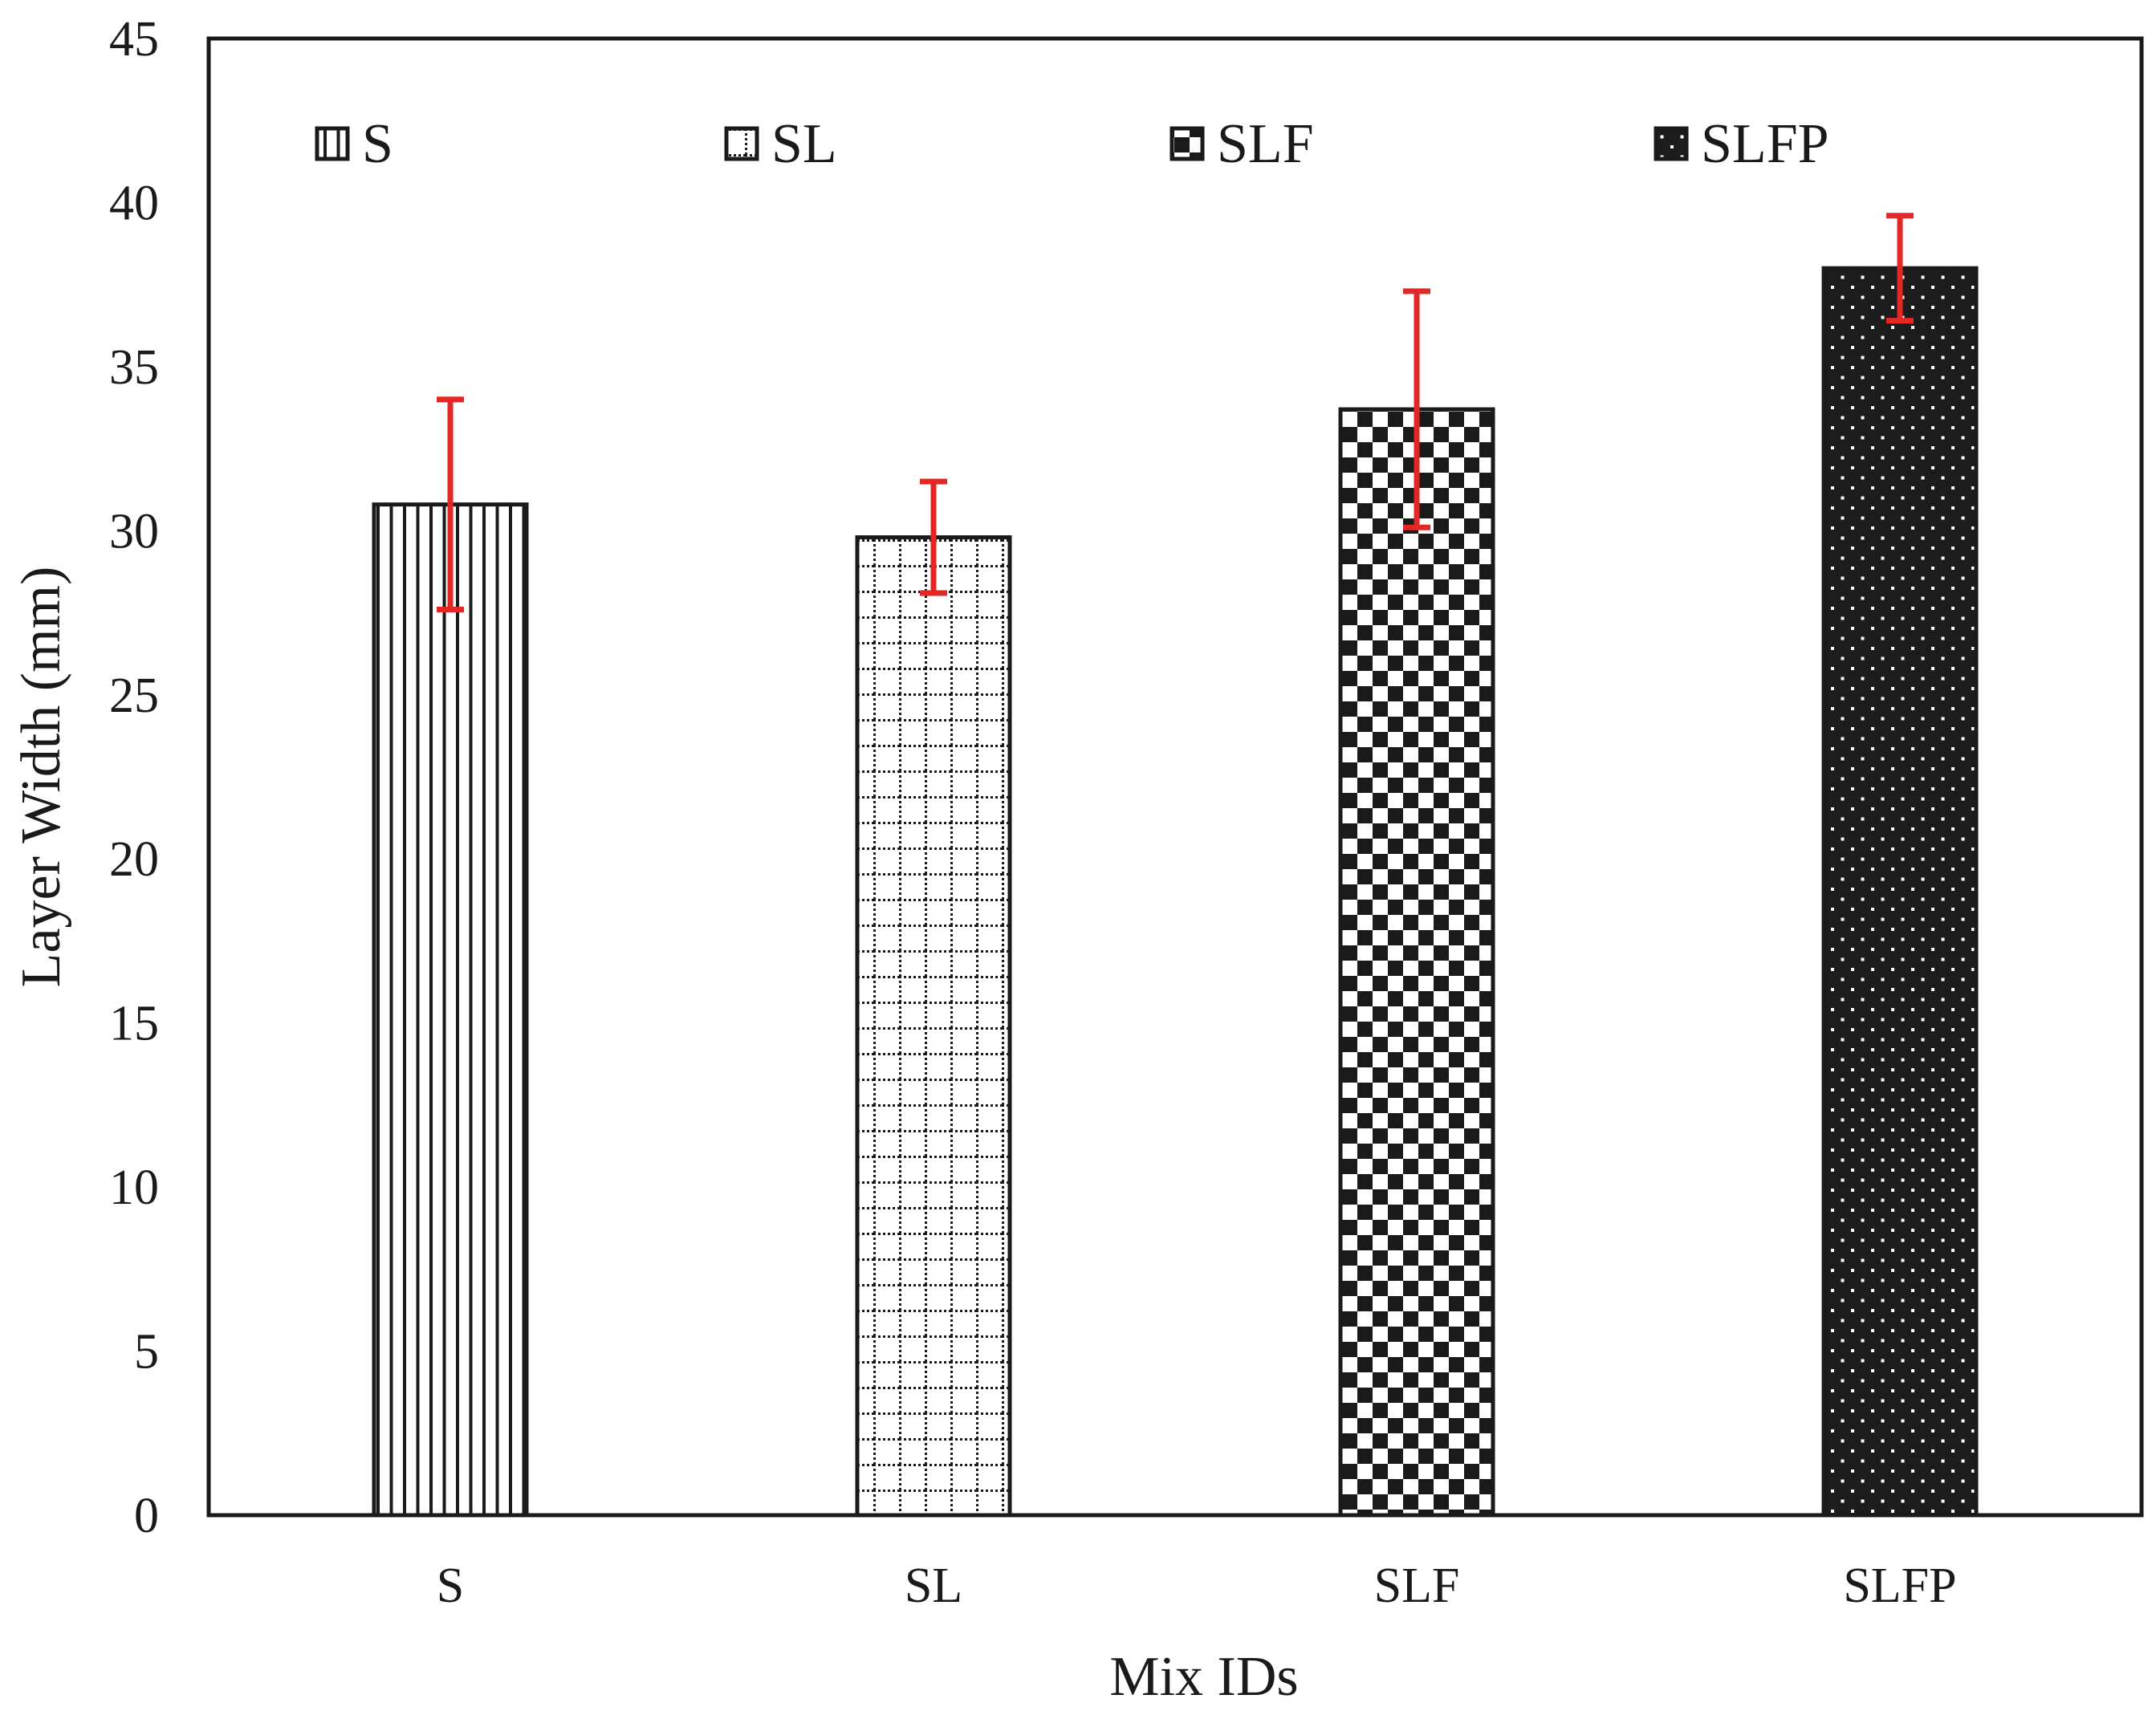 Image resolution: width=2156 pixels, height=1711 pixels. What do you see at coordinates (1197, 1586) in the screenshot?
I see `x-axis-labels: S SL SLF SLFP` at bounding box center [1197, 1586].